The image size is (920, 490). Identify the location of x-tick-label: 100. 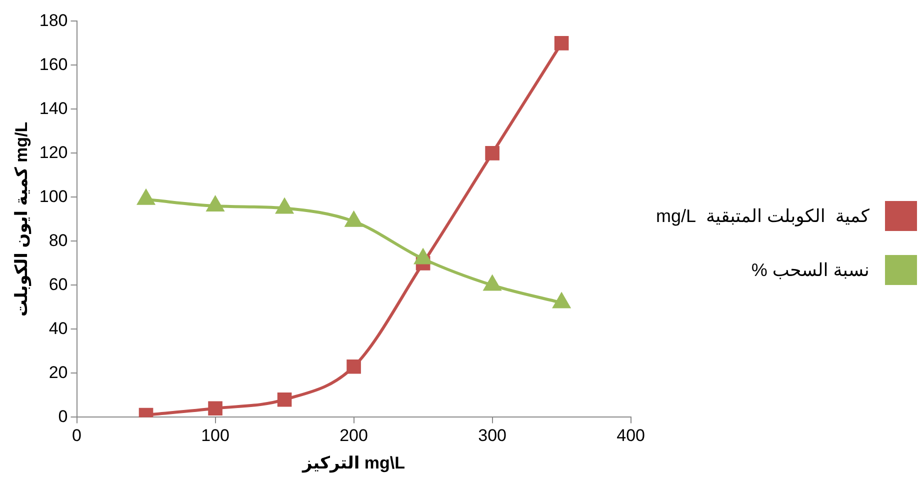
(215, 436).